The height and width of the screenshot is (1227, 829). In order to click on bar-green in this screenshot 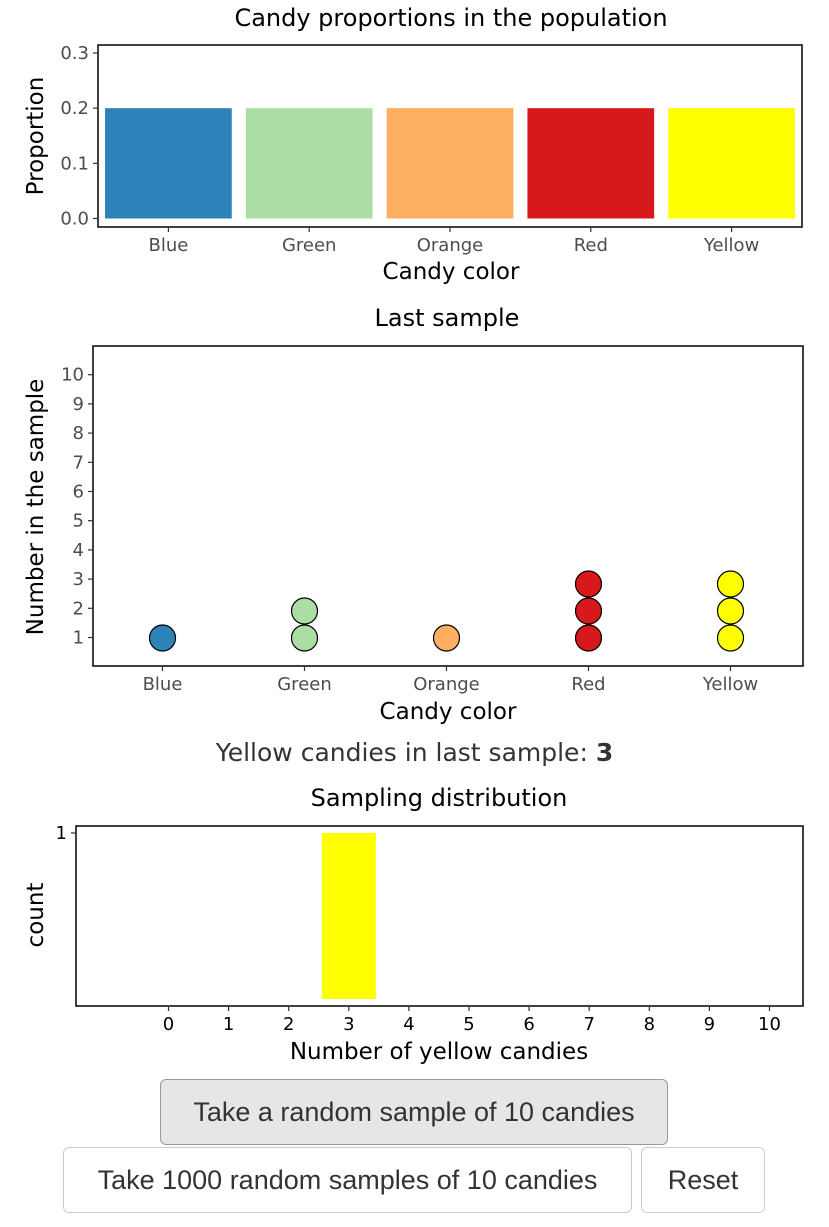, I will do `click(309, 163)`.